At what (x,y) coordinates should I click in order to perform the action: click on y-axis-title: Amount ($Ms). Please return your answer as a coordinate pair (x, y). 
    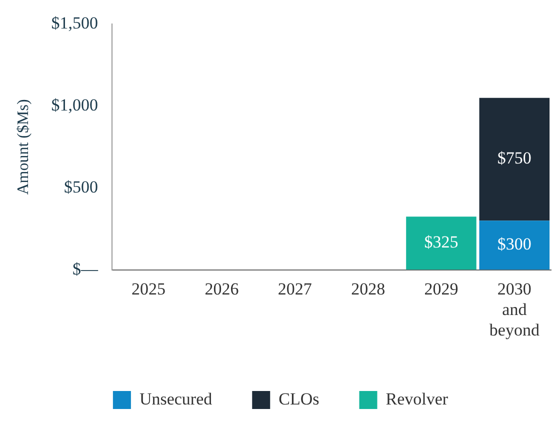
    Looking at the image, I should click on (23, 147).